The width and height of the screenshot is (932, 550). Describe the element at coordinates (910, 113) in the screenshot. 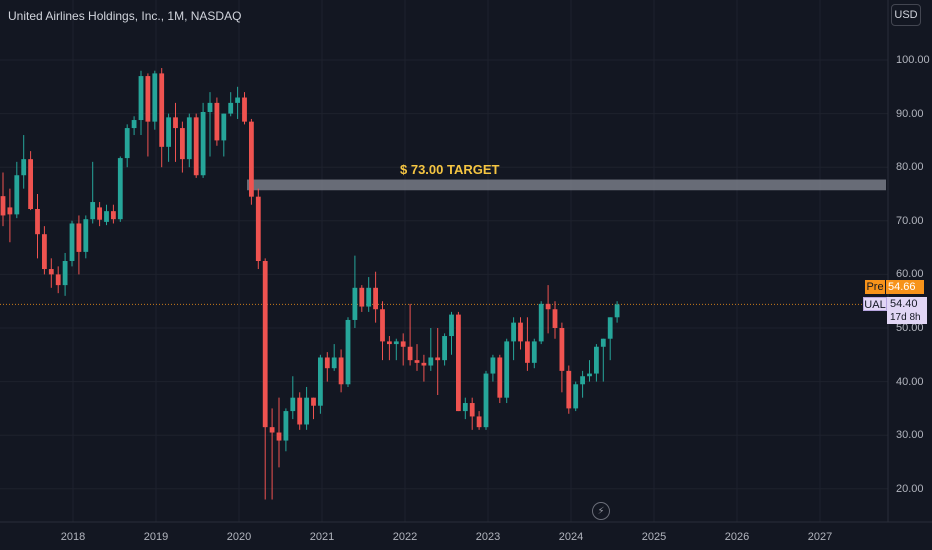

I see `y-tick-label: 90.00` at that location.